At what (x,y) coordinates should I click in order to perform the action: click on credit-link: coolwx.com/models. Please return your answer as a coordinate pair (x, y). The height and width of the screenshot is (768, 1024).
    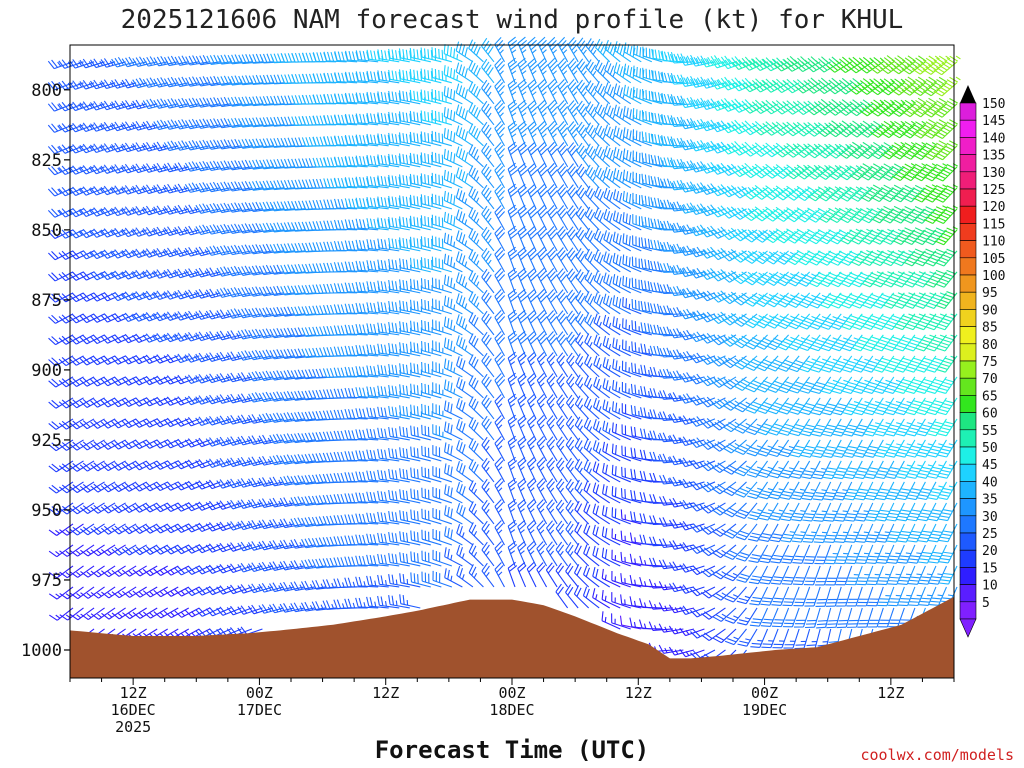
    Looking at the image, I should click on (937, 755).